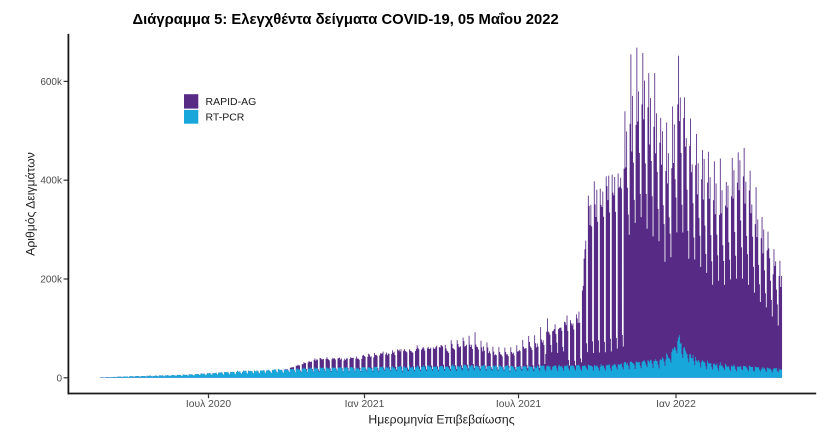 This screenshot has height=448, width=840. I want to click on svg-text: 200k, so click(51, 280).